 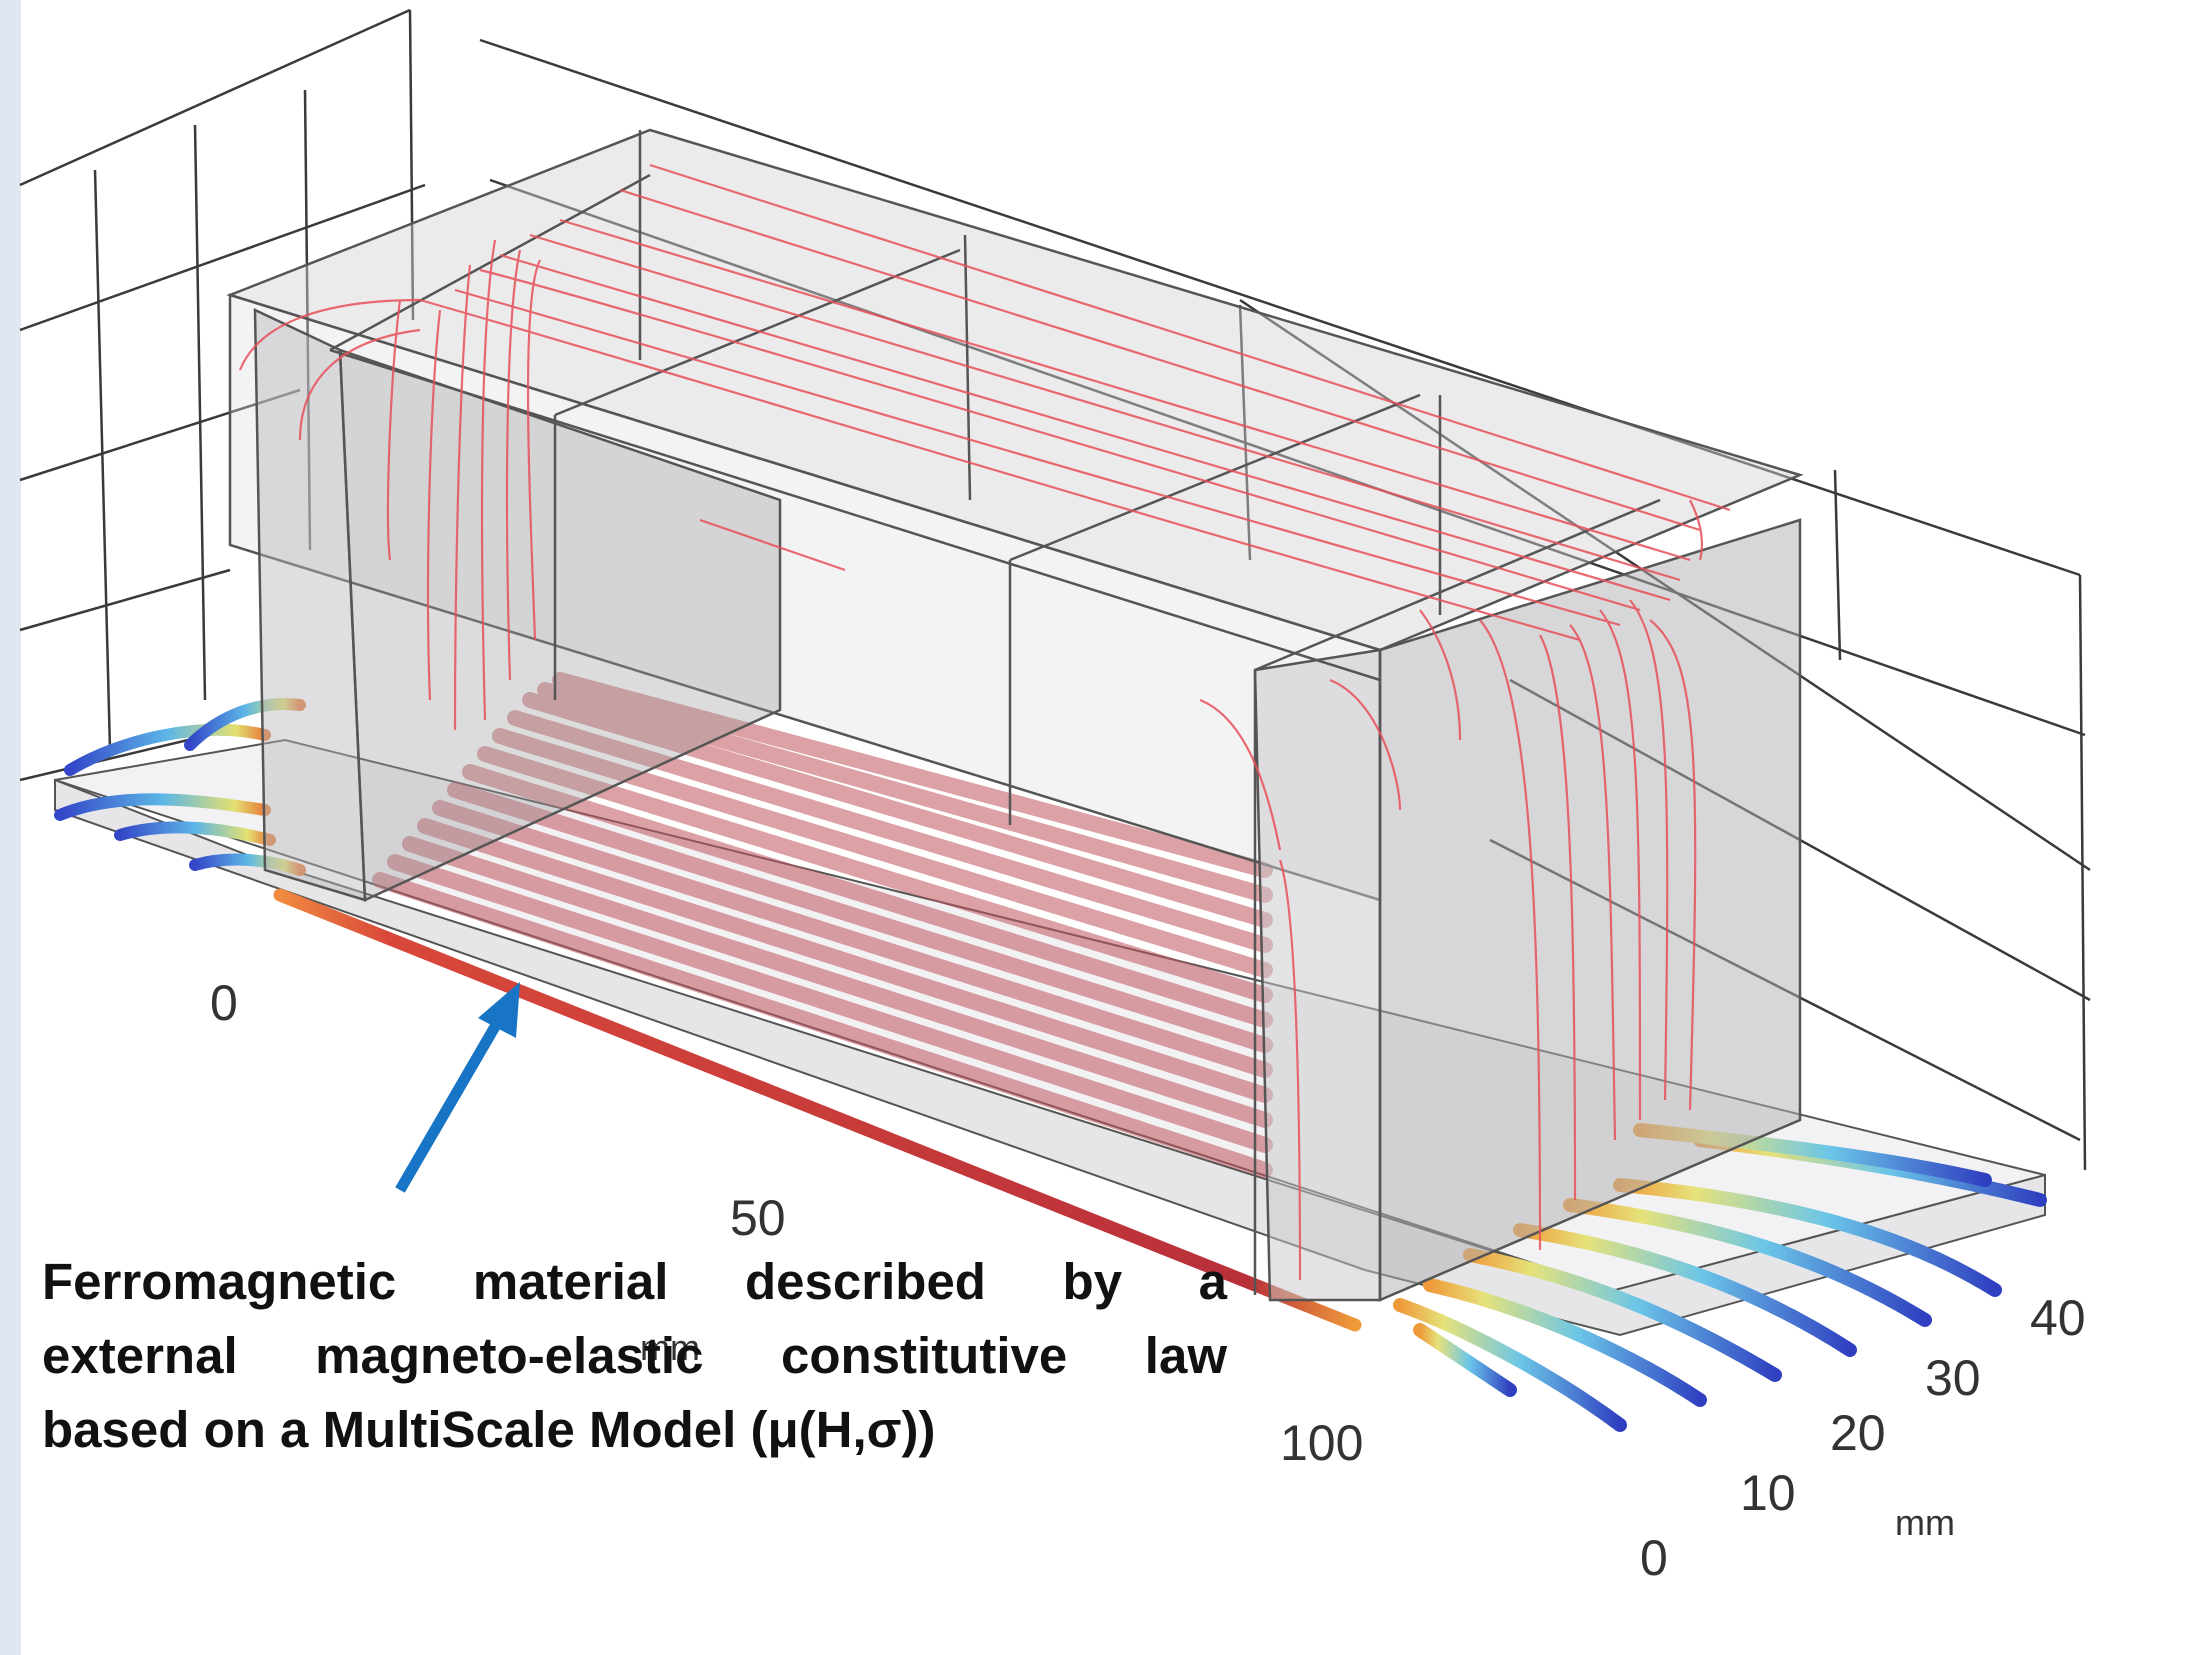 I want to click on y-tick-label: 0, so click(x=1654, y=1558).